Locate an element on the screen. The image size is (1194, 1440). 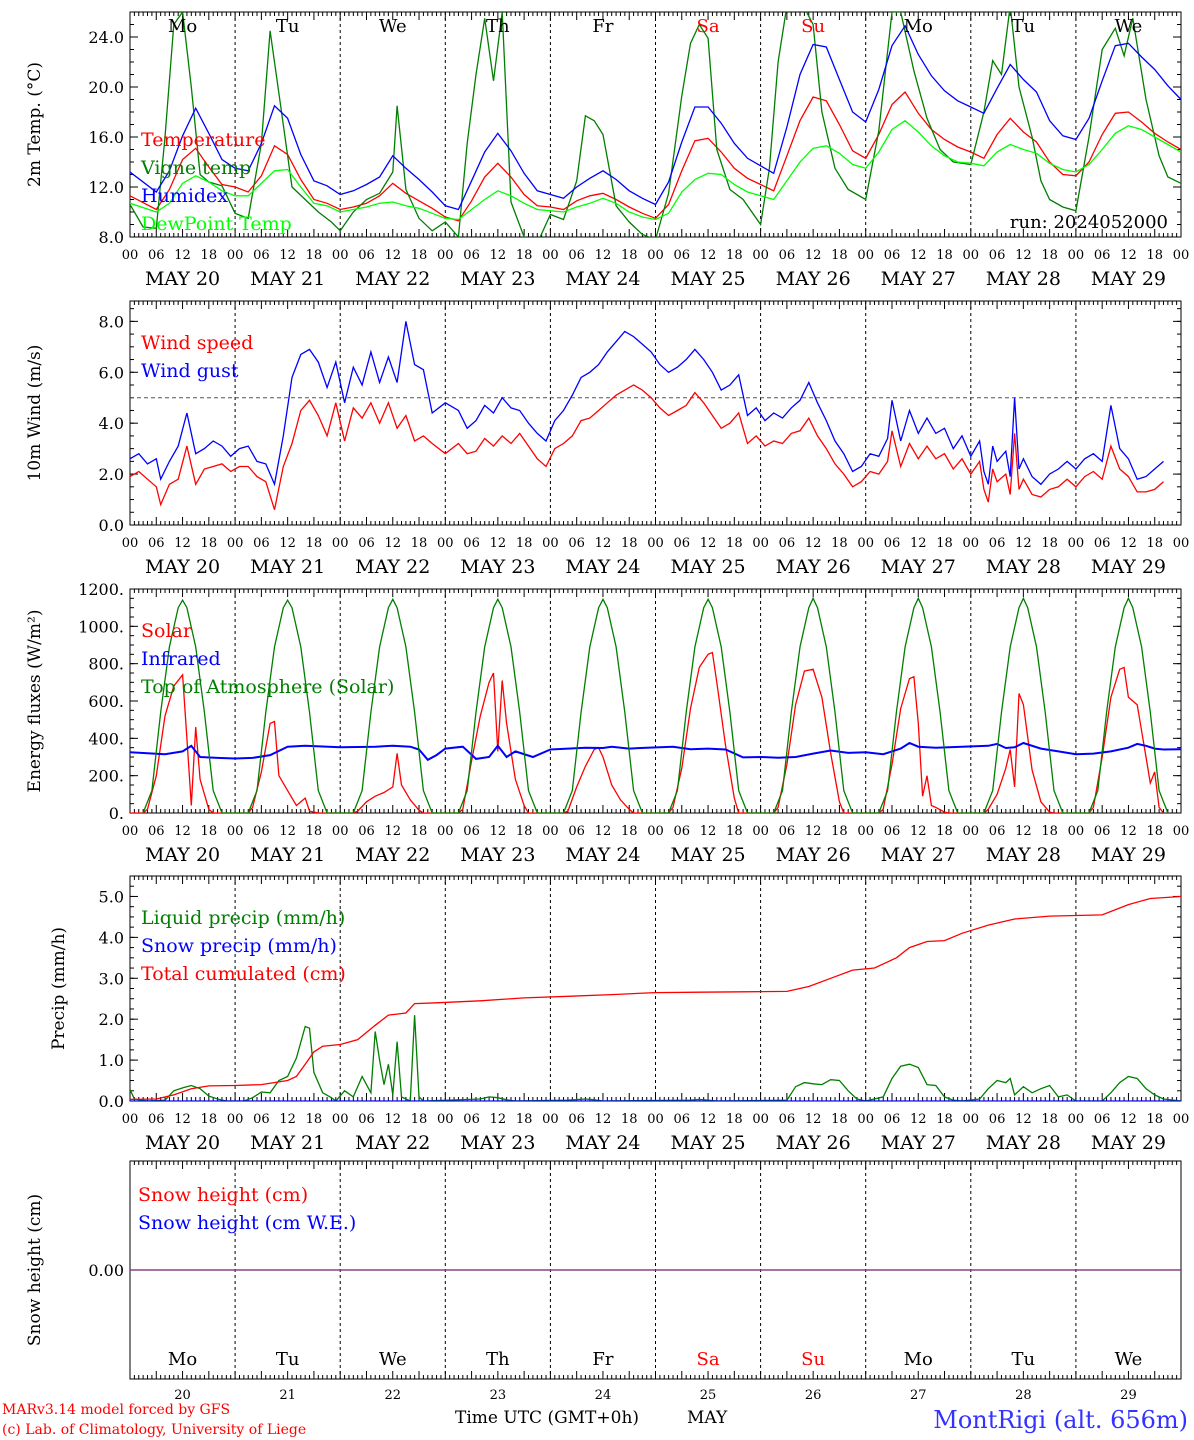
series-line-dewpoint-temp is located at coordinates (655, 170).